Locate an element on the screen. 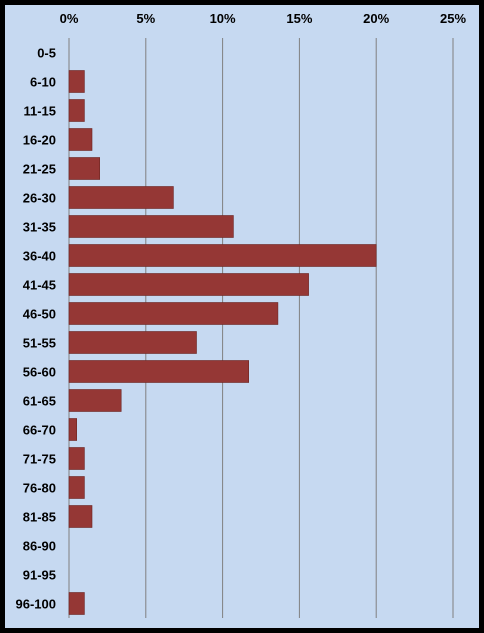 Image resolution: width=484 pixels, height=633 pixels. x-tick-label: 20% is located at coordinates (376, 18).